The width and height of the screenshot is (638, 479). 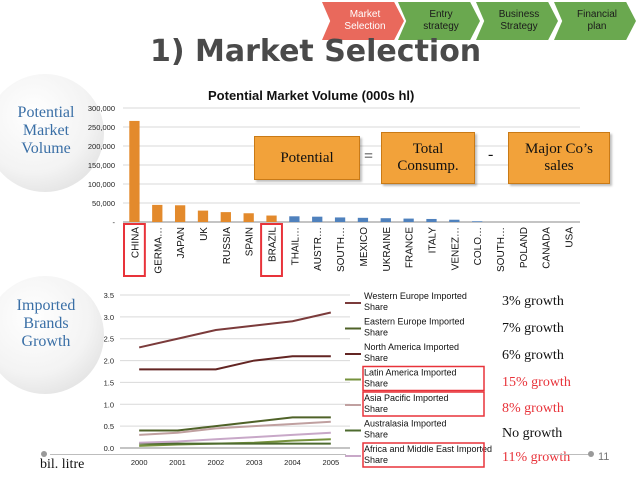 What do you see at coordinates (533, 355) in the screenshot?
I see `growth-label: 6% growth` at bounding box center [533, 355].